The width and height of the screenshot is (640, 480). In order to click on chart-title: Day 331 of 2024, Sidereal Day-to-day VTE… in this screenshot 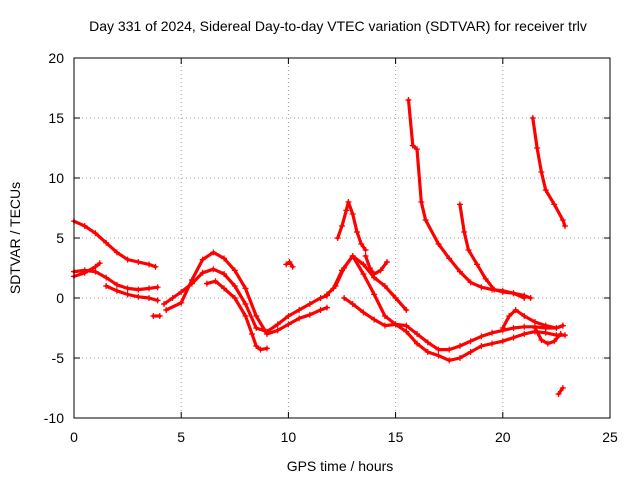, I will do `click(338, 26)`.